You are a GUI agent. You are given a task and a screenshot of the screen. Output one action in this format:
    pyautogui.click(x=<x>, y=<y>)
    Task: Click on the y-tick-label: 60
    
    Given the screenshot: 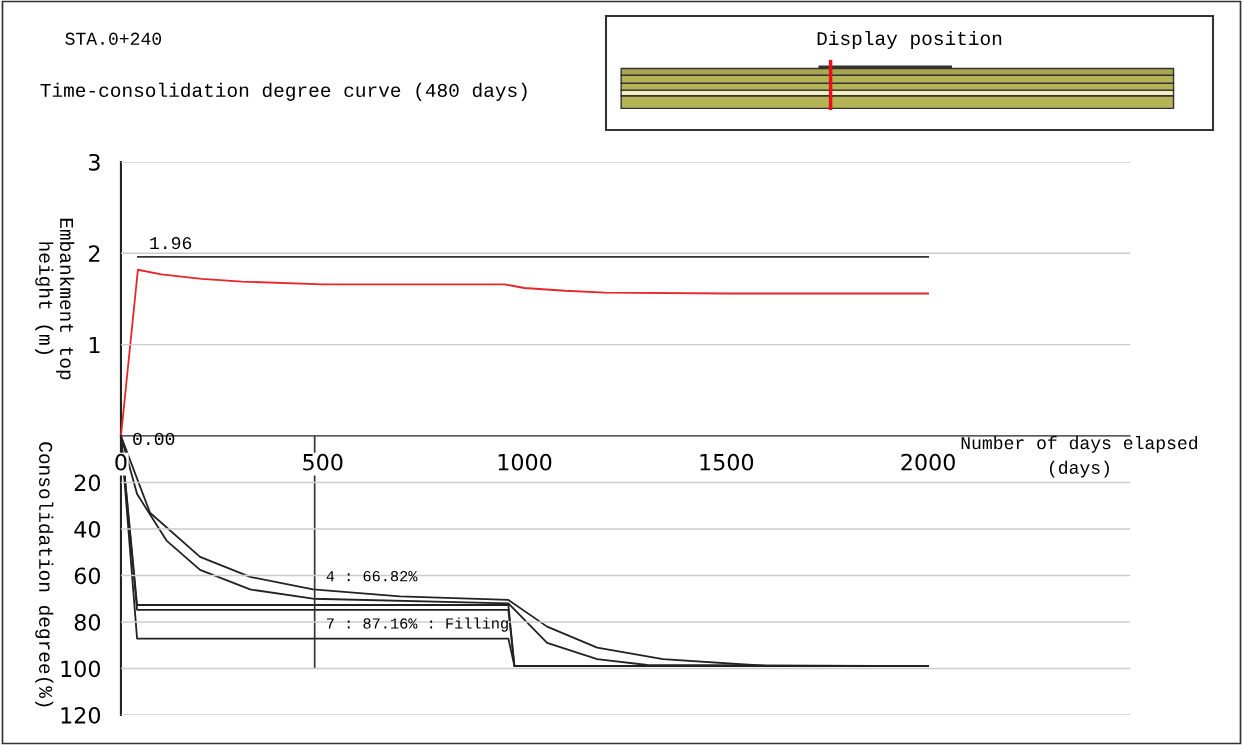 What is the action you would take?
    pyautogui.click(x=87, y=576)
    